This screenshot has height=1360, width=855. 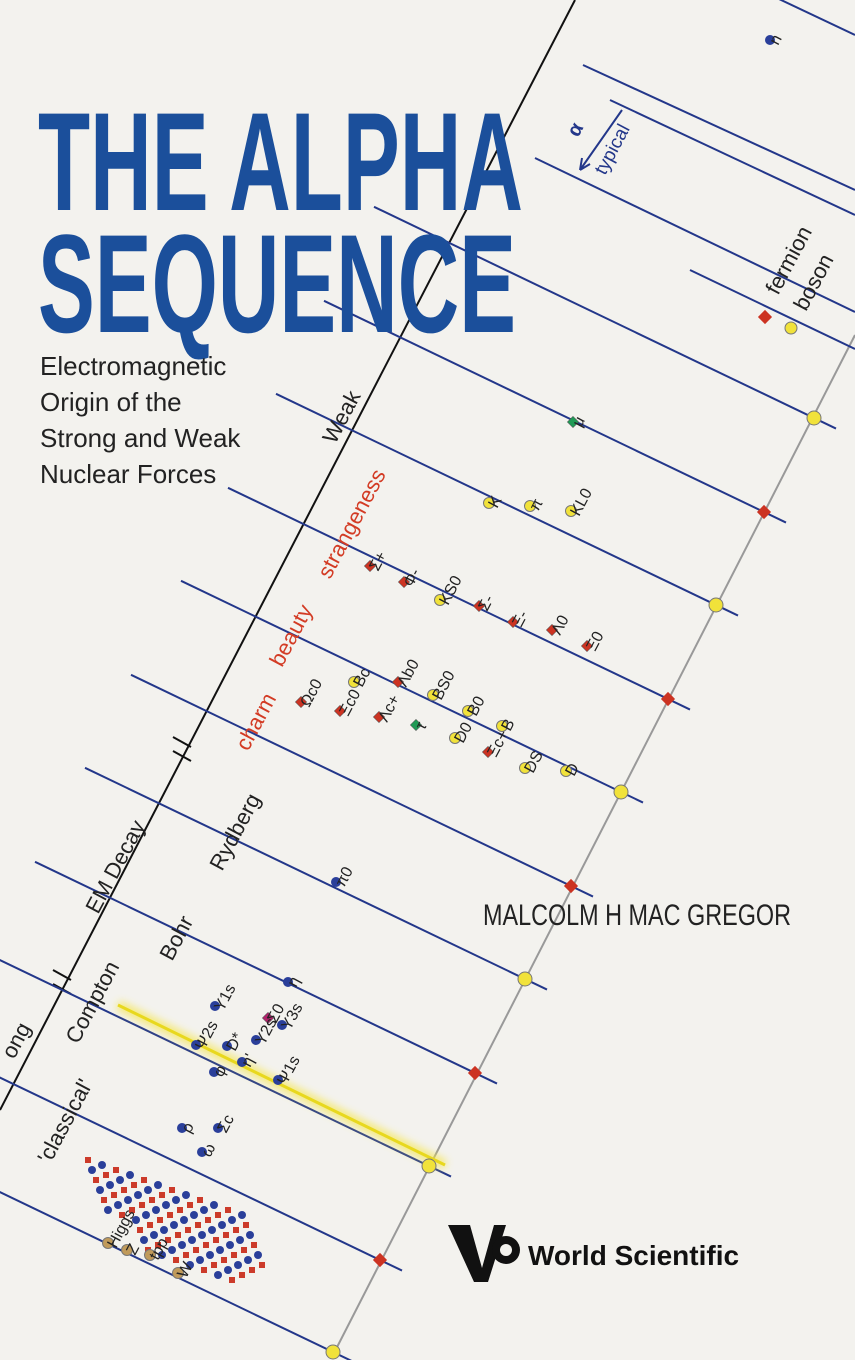 What do you see at coordinates (521, 619) in the screenshot?
I see `particle-label: Ξ-` at bounding box center [521, 619].